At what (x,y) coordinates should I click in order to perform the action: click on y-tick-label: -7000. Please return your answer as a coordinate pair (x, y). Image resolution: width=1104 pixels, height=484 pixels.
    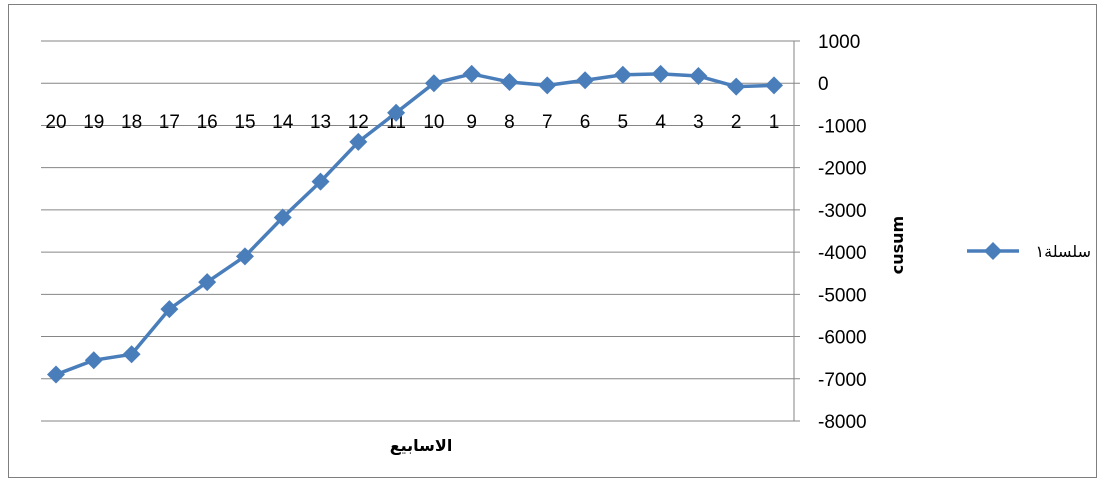
    Looking at the image, I should click on (842, 380).